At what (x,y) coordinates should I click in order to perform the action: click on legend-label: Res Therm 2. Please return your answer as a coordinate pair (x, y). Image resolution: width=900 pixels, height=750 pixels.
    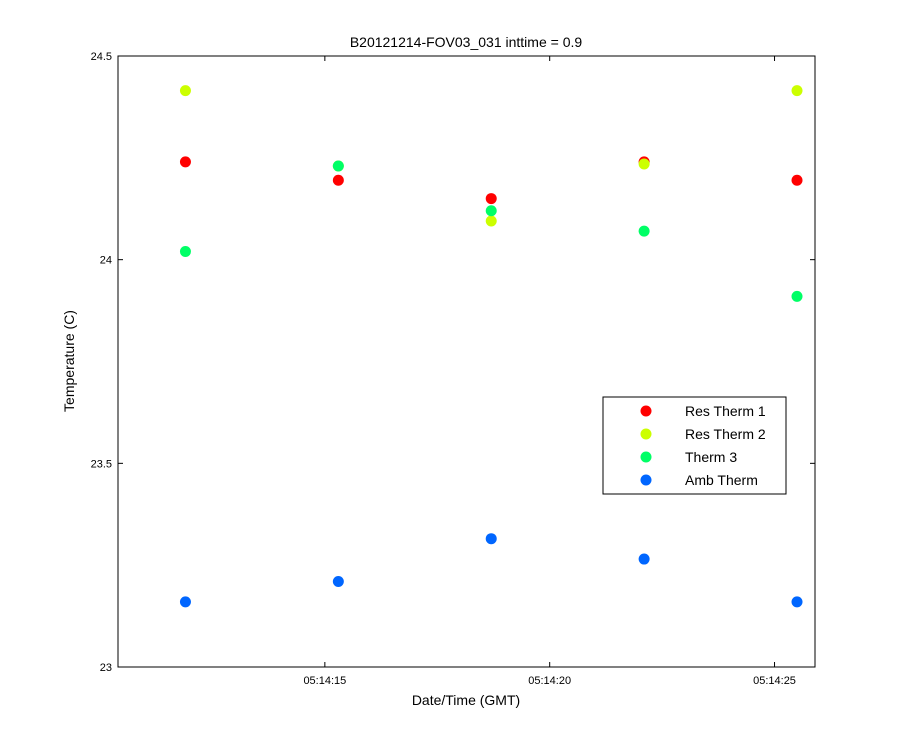
    Looking at the image, I should click on (725, 434).